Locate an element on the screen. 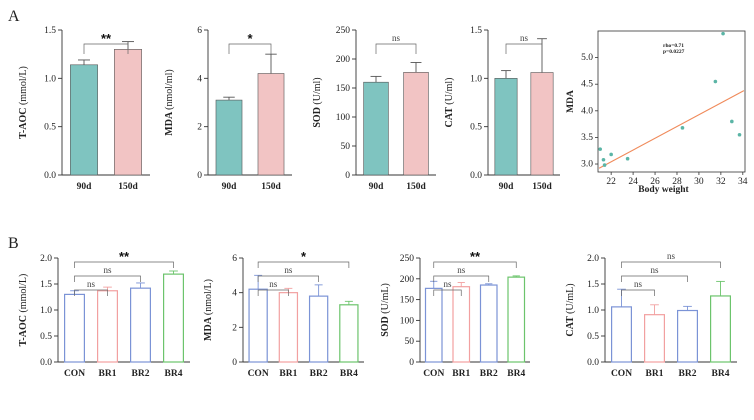  chart-a3: 0 50 100 150 200 250 SOD (U/ml) 90d 150d ns is located at coordinates (374, 109).